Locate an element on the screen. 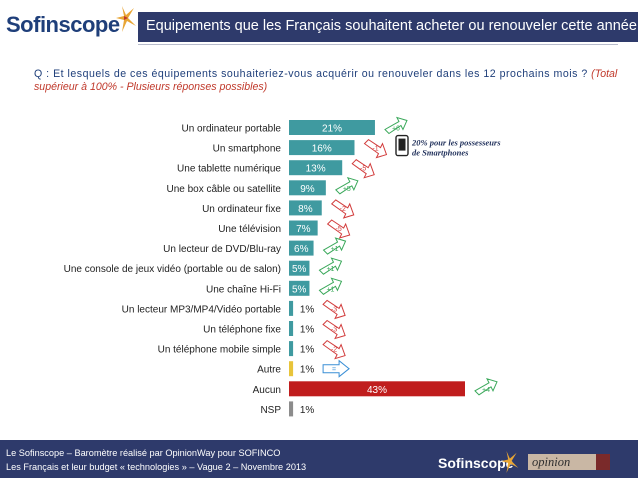 This screenshot has height=478, width=638. value-label: 6% is located at coordinates (301, 249).